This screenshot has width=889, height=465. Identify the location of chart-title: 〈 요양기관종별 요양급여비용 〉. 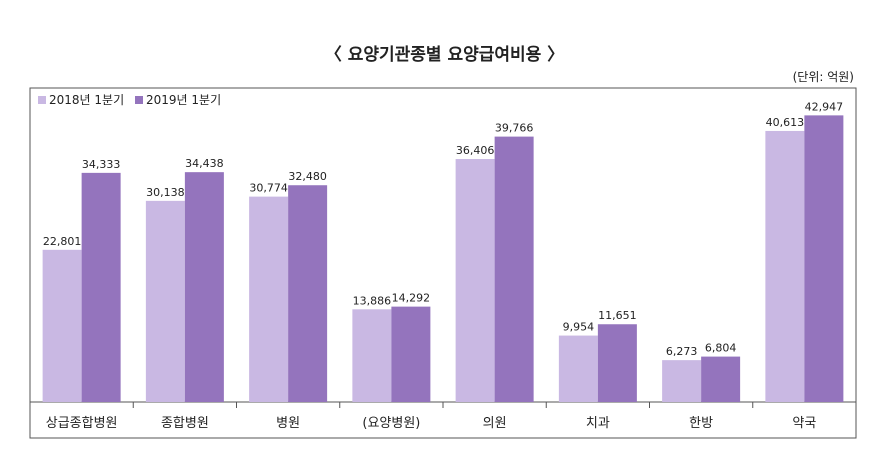
(444, 55).